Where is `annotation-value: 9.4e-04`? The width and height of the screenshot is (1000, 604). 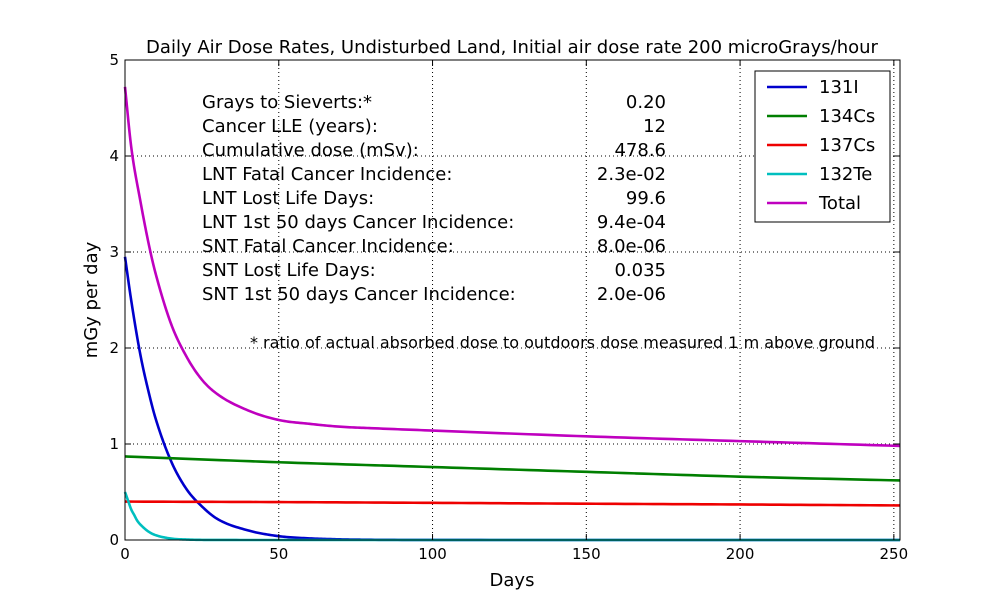 annotation-value: 9.4e-04 is located at coordinates (631, 222).